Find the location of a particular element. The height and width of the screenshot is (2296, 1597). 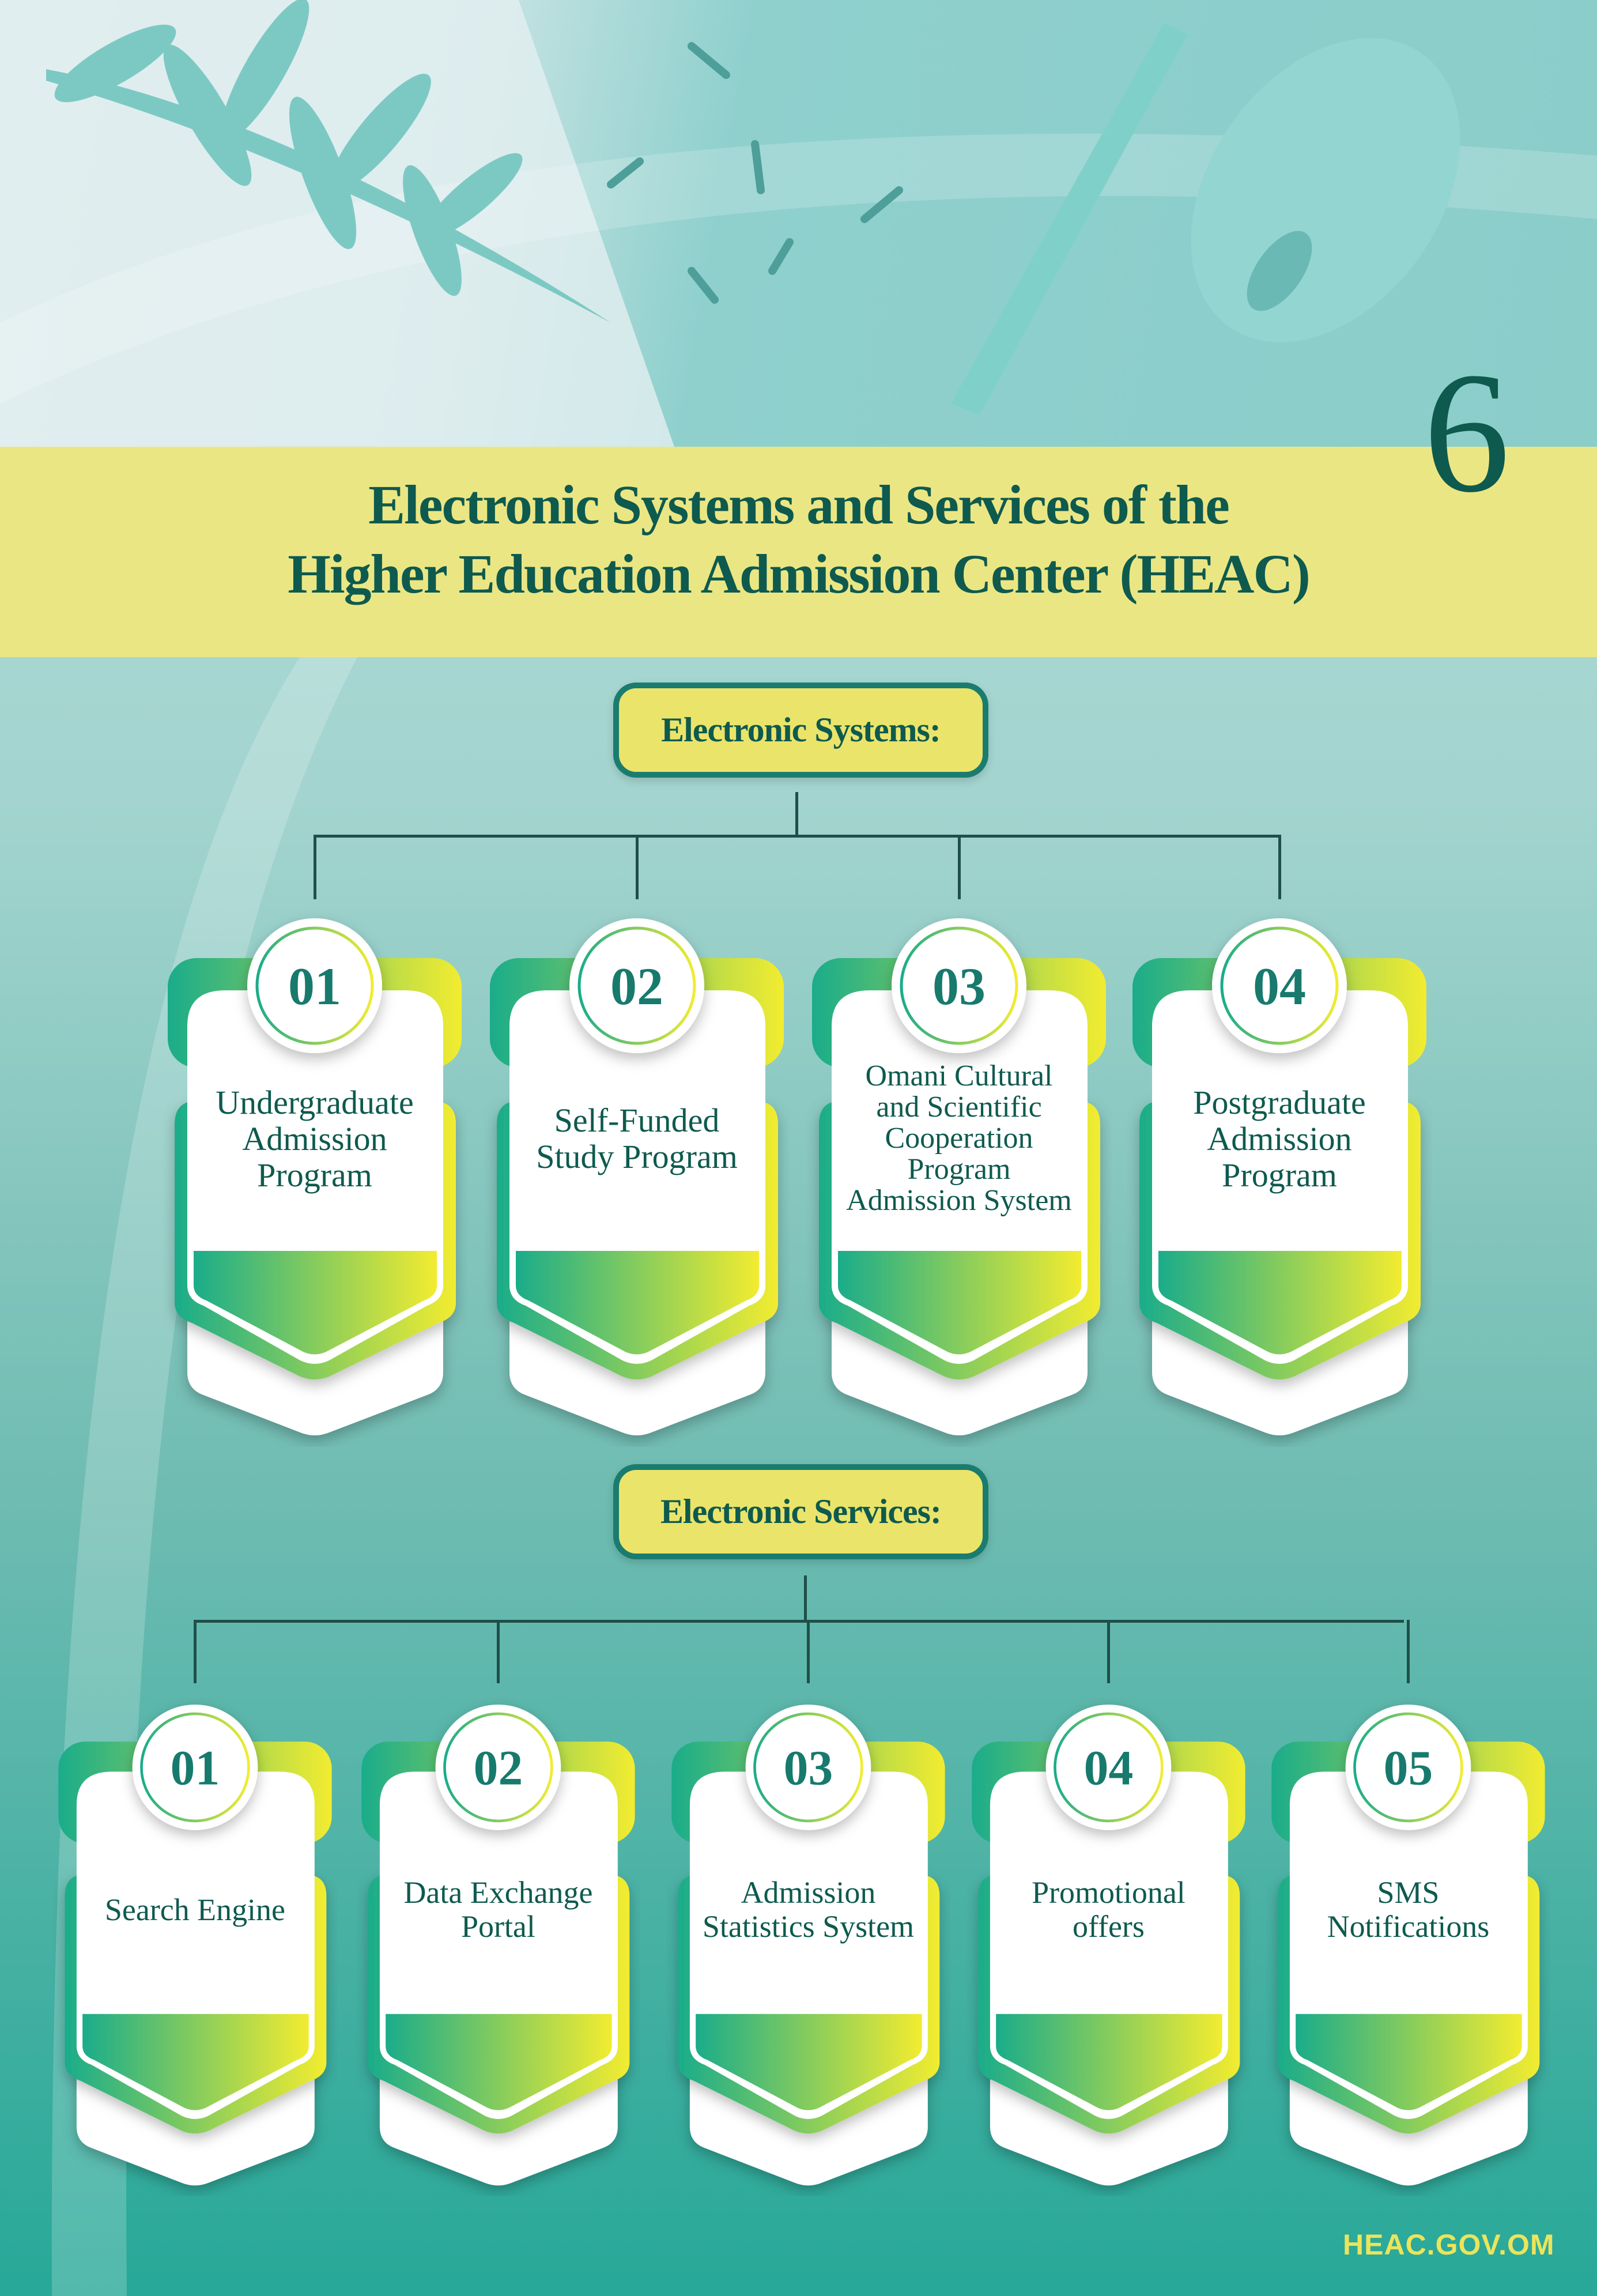

website-url: HEAC.GOV.OM is located at coordinates (1449, 2245).